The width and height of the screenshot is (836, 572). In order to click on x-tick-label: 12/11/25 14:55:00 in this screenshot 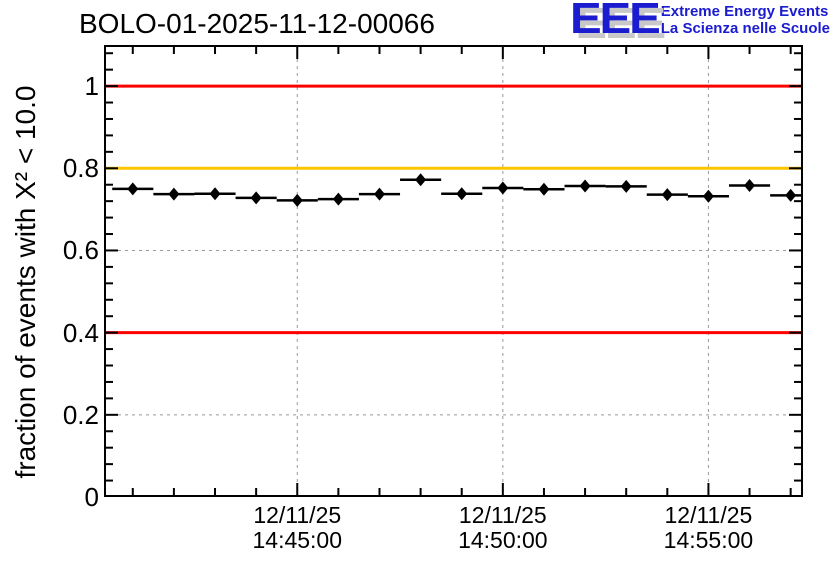, I will do `click(708, 528)`.